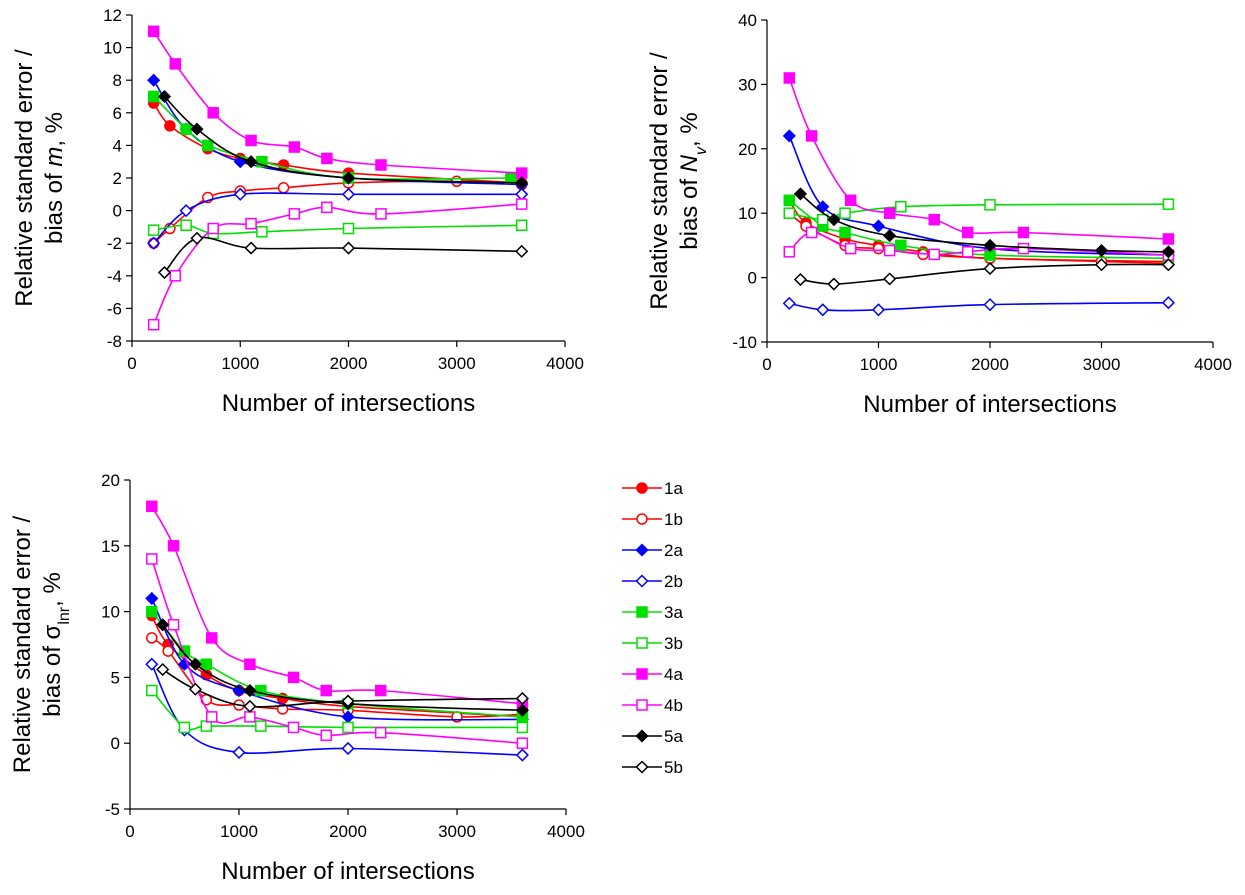 The height and width of the screenshot is (895, 1245). What do you see at coordinates (115, 743) in the screenshot?
I see `y-tick-label: 0` at bounding box center [115, 743].